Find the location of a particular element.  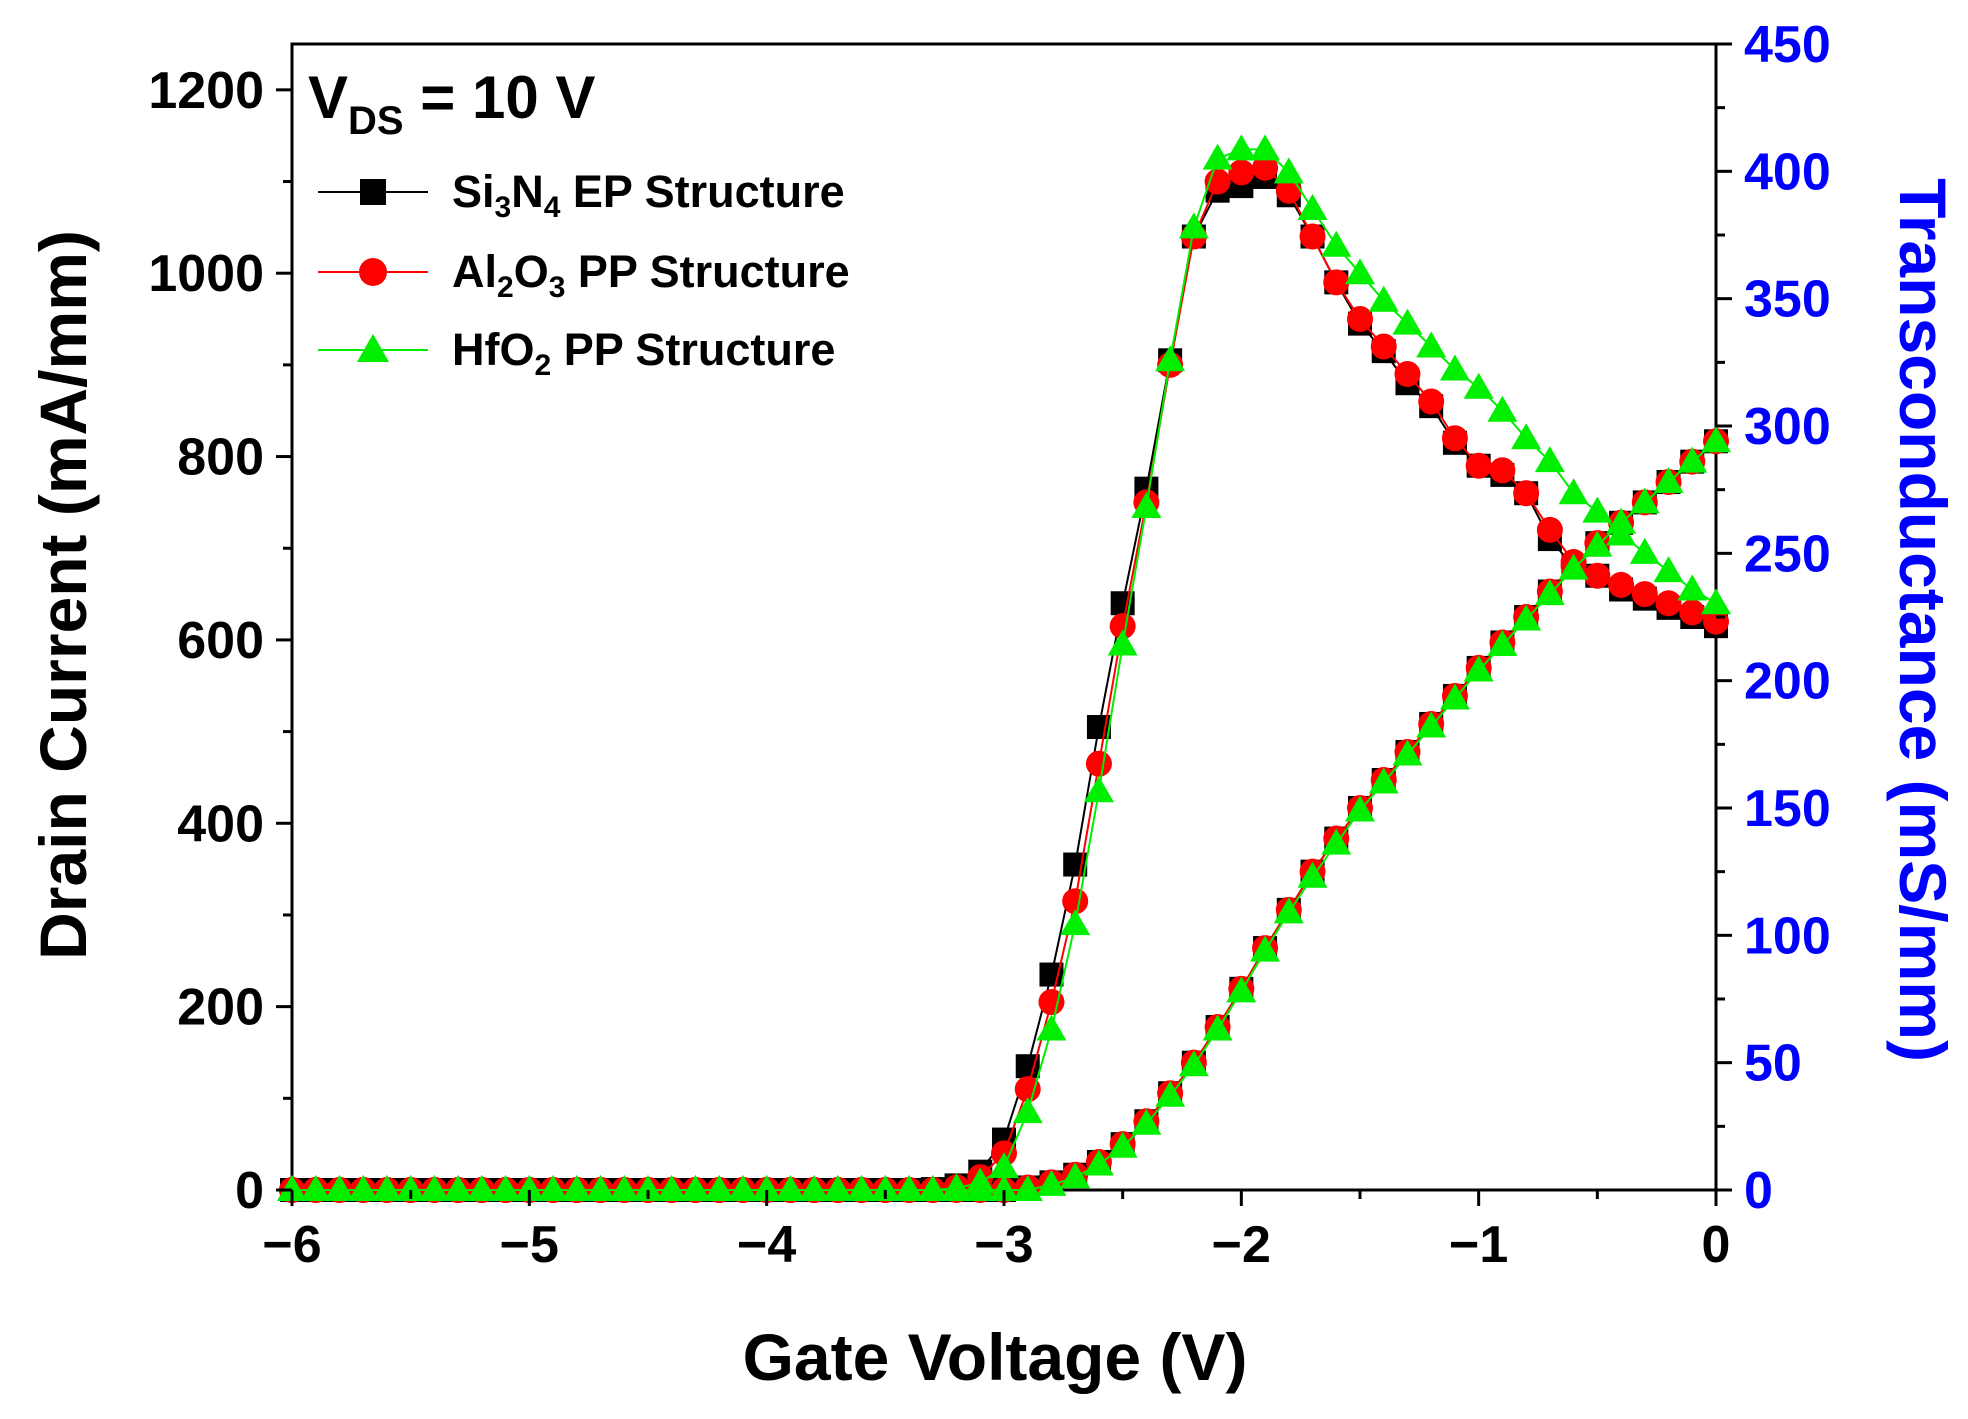

condition-sub: DS is located at coordinates (376, 121).